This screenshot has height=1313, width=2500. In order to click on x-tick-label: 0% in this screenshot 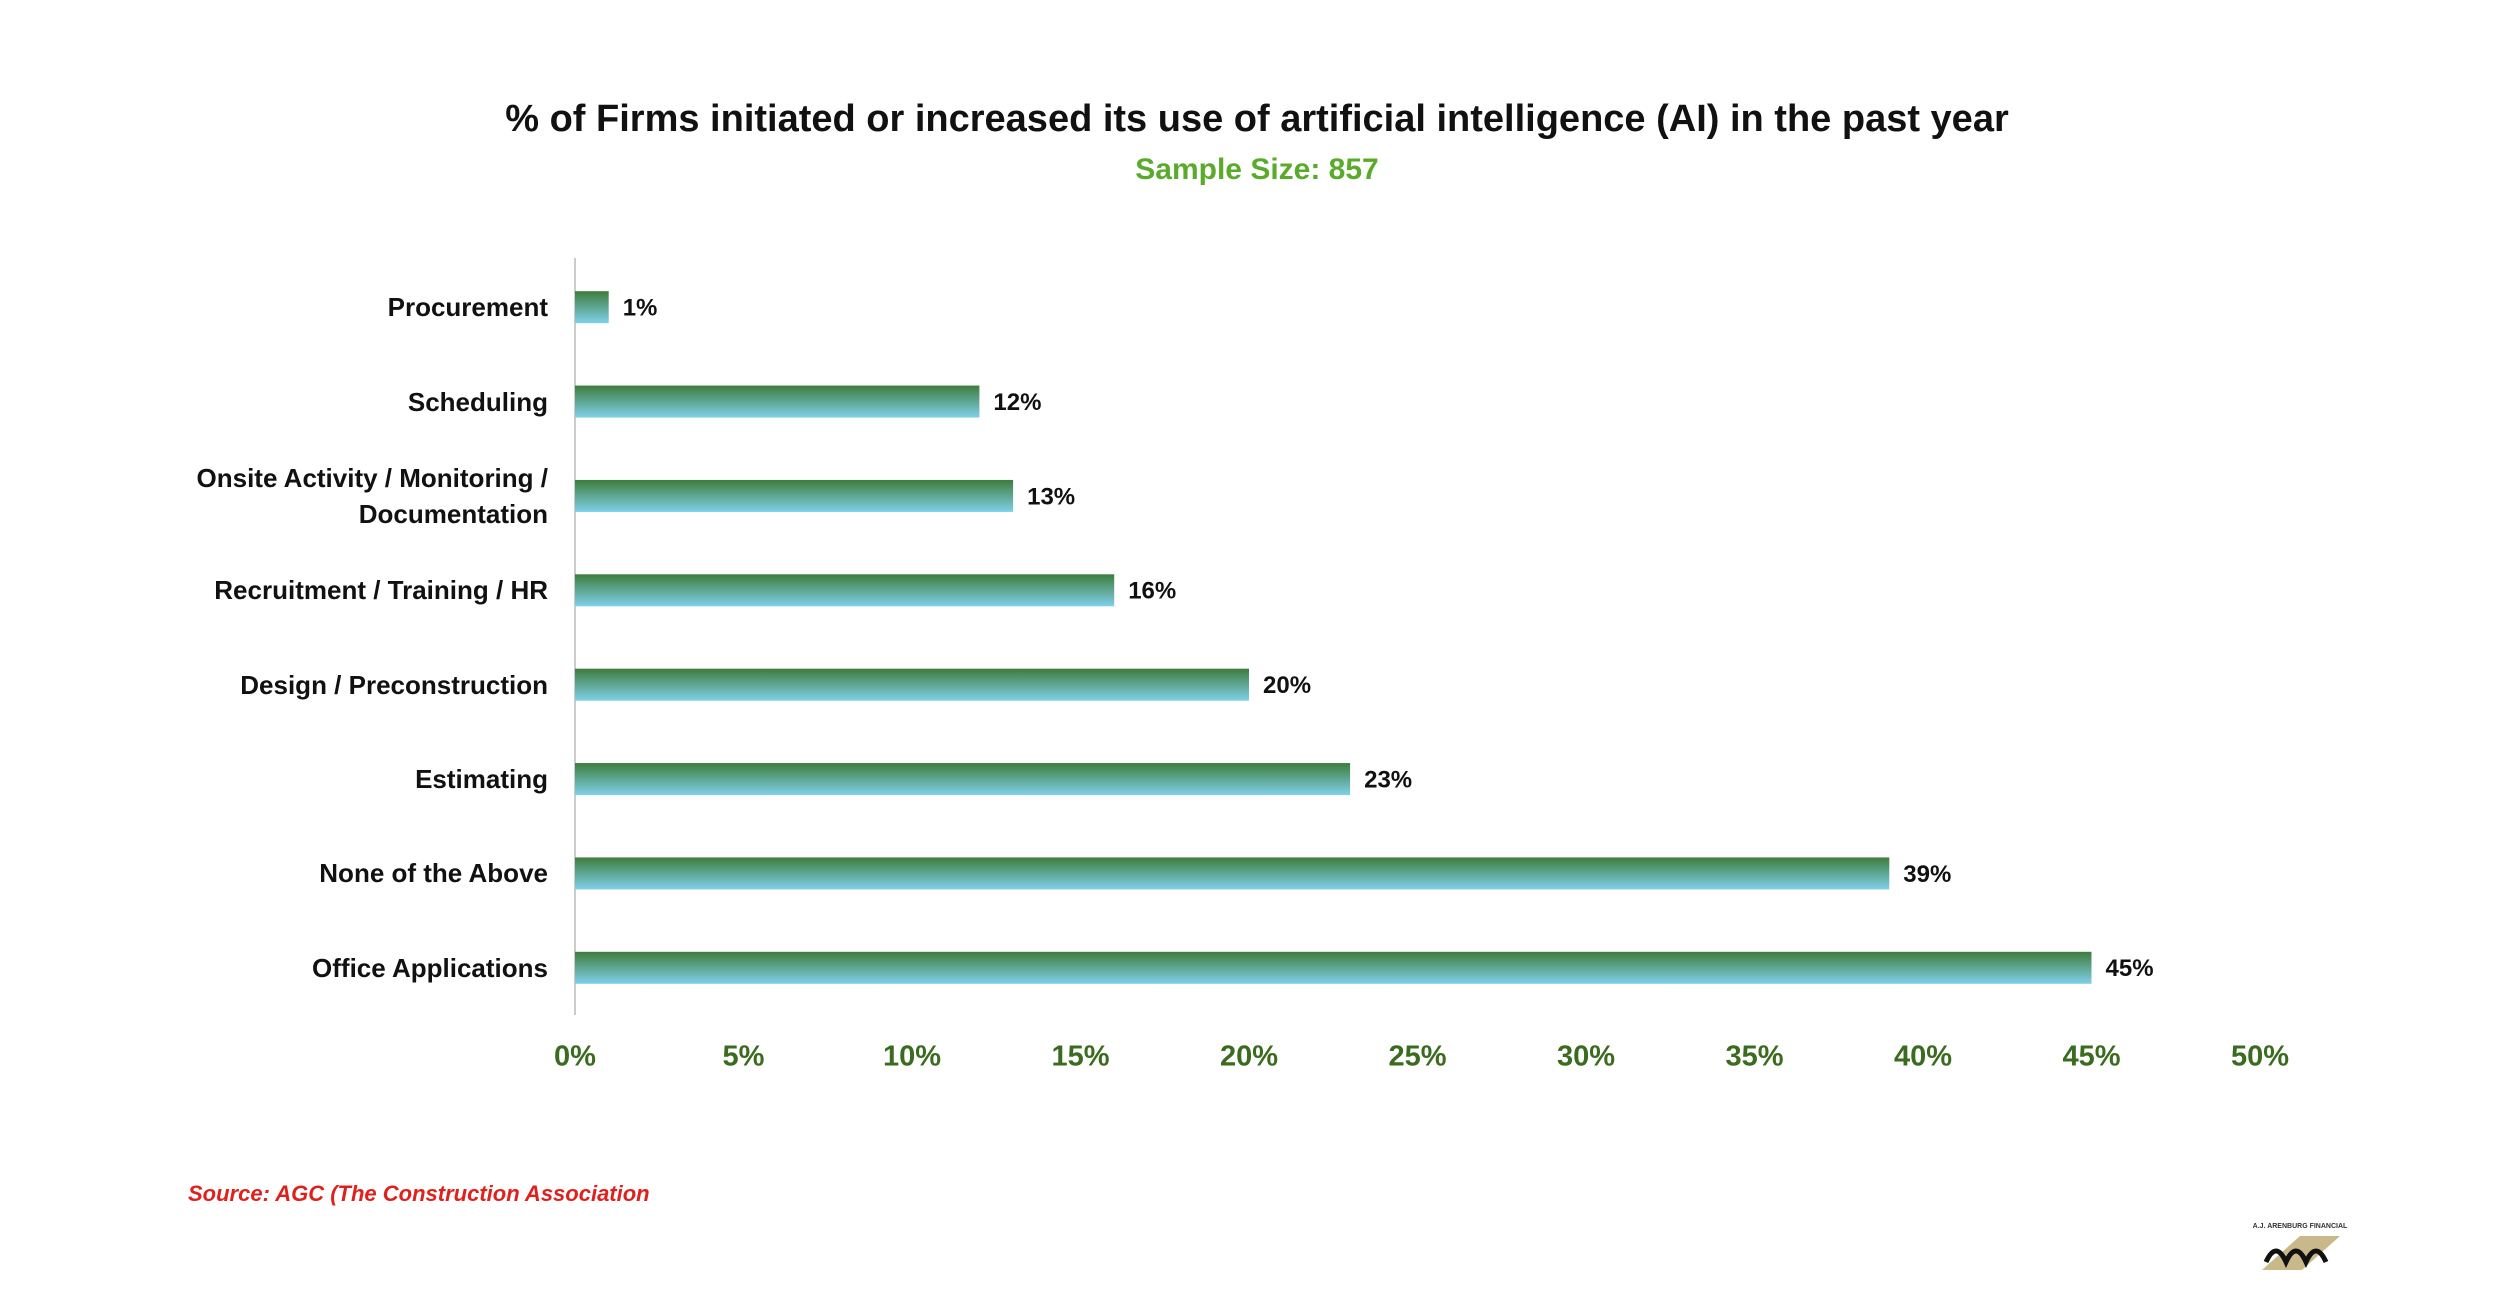, I will do `click(575, 1057)`.